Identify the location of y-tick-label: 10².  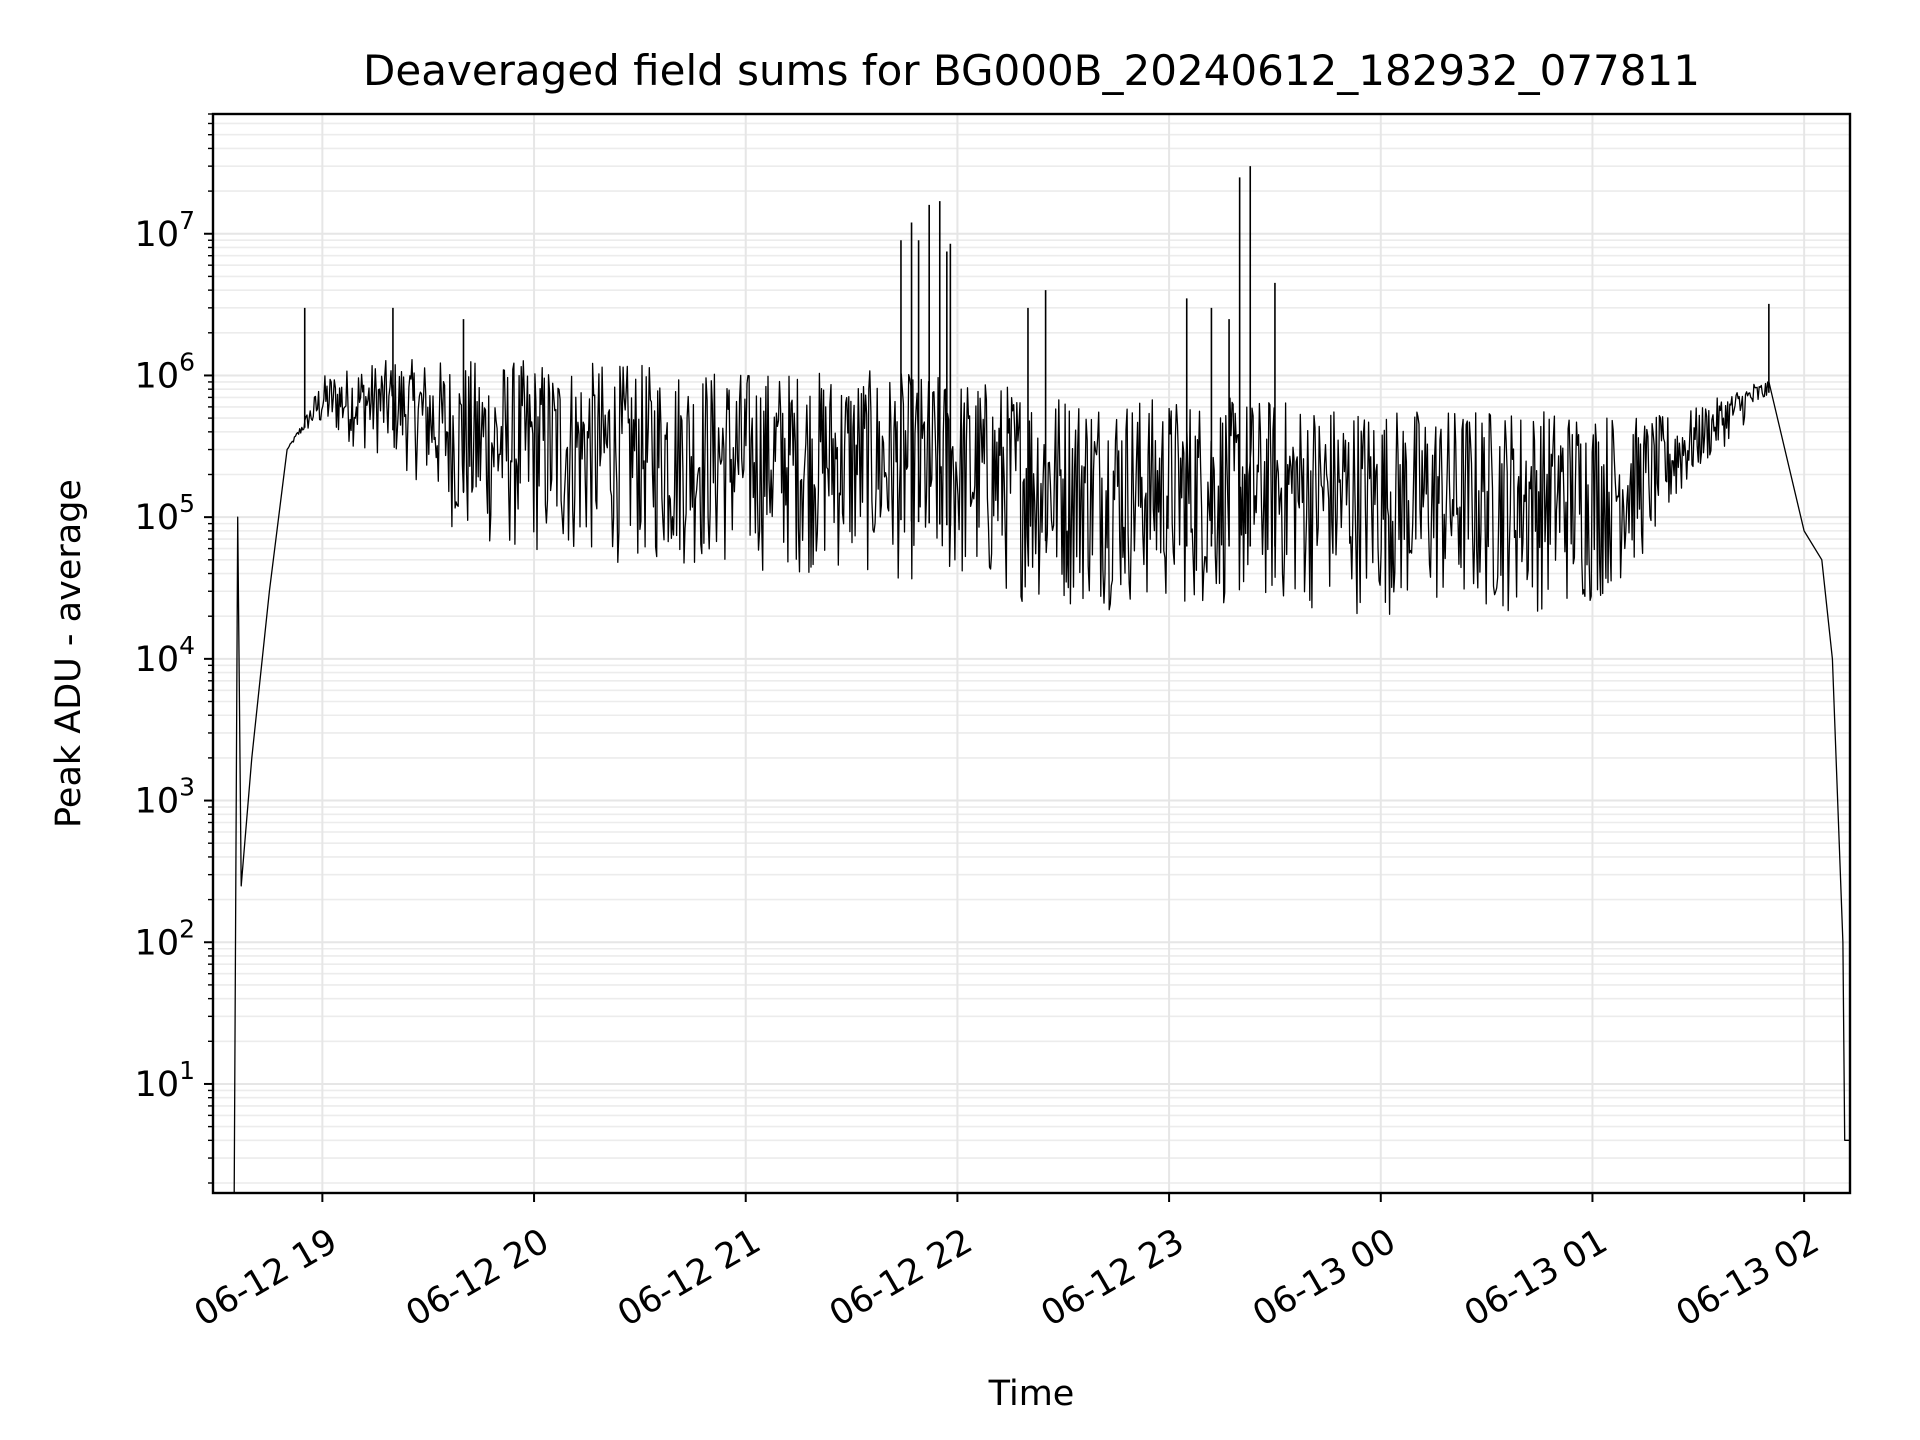
(165, 938).